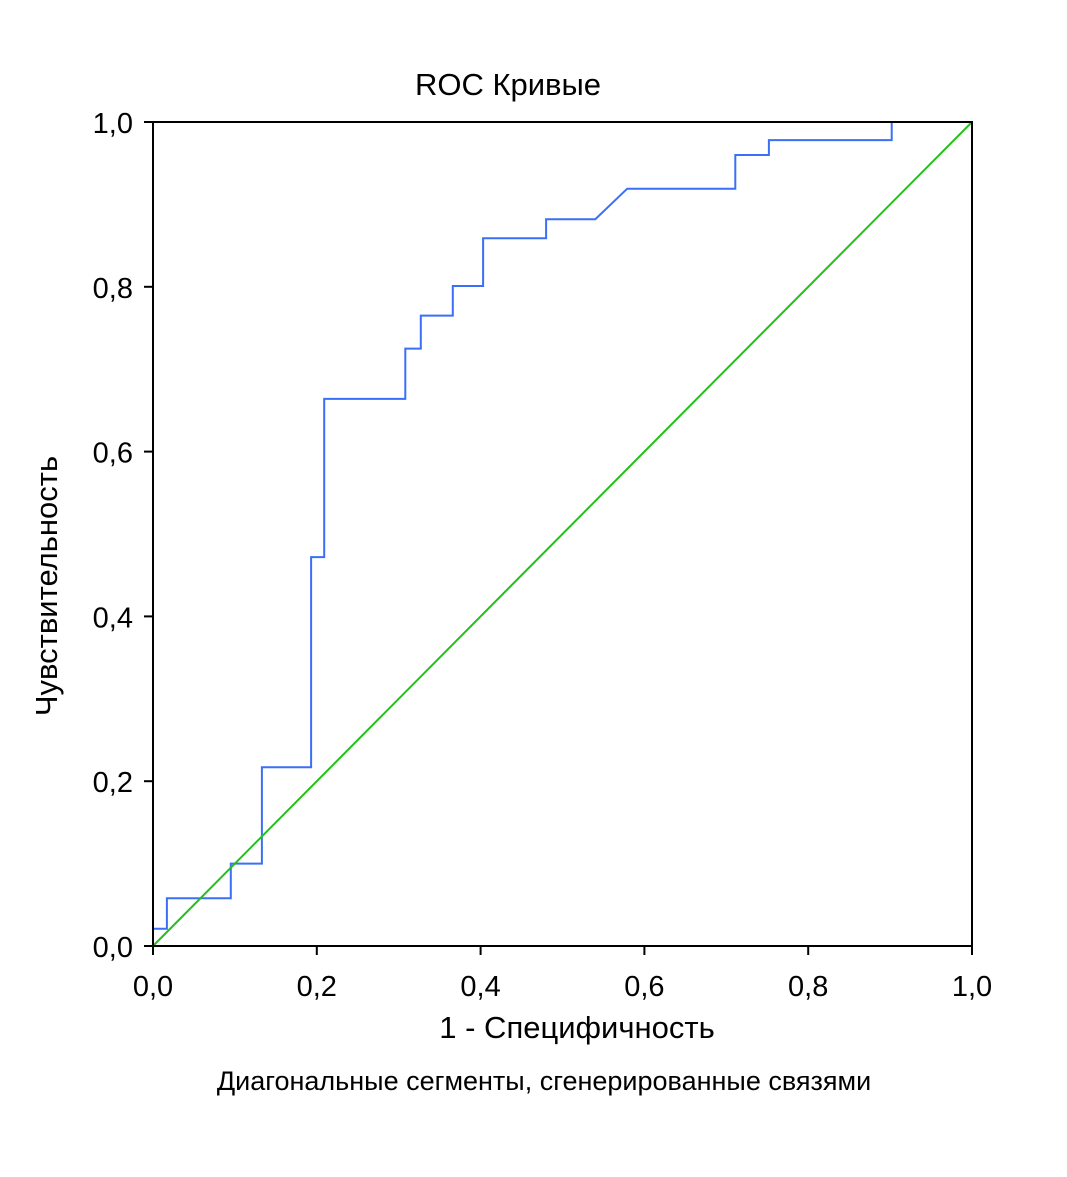 This screenshot has height=1177, width=1067. Describe the element at coordinates (113, 618) in the screenshot. I see `y-tick-label: 0,4` at that location.